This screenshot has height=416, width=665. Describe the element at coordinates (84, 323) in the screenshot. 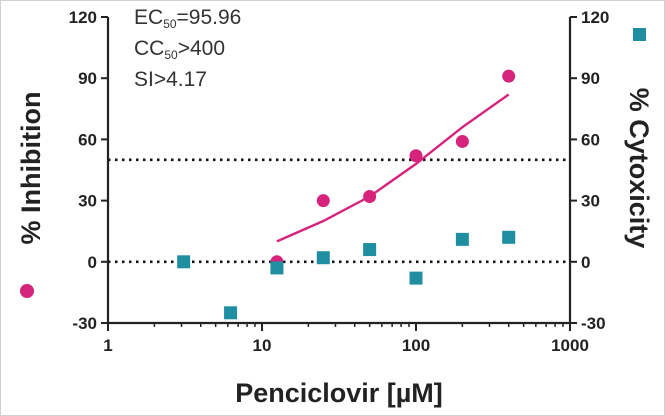

I see `y-left-tick-label: -30` at that location.